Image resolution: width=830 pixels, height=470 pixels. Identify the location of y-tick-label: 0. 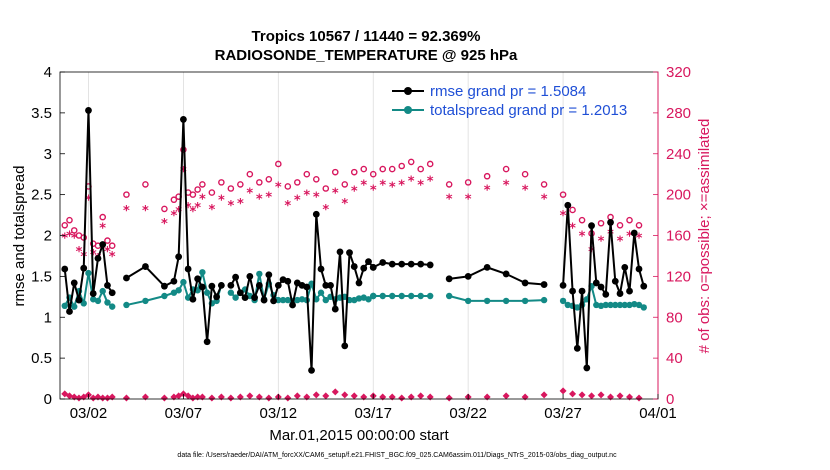
(48, 399).